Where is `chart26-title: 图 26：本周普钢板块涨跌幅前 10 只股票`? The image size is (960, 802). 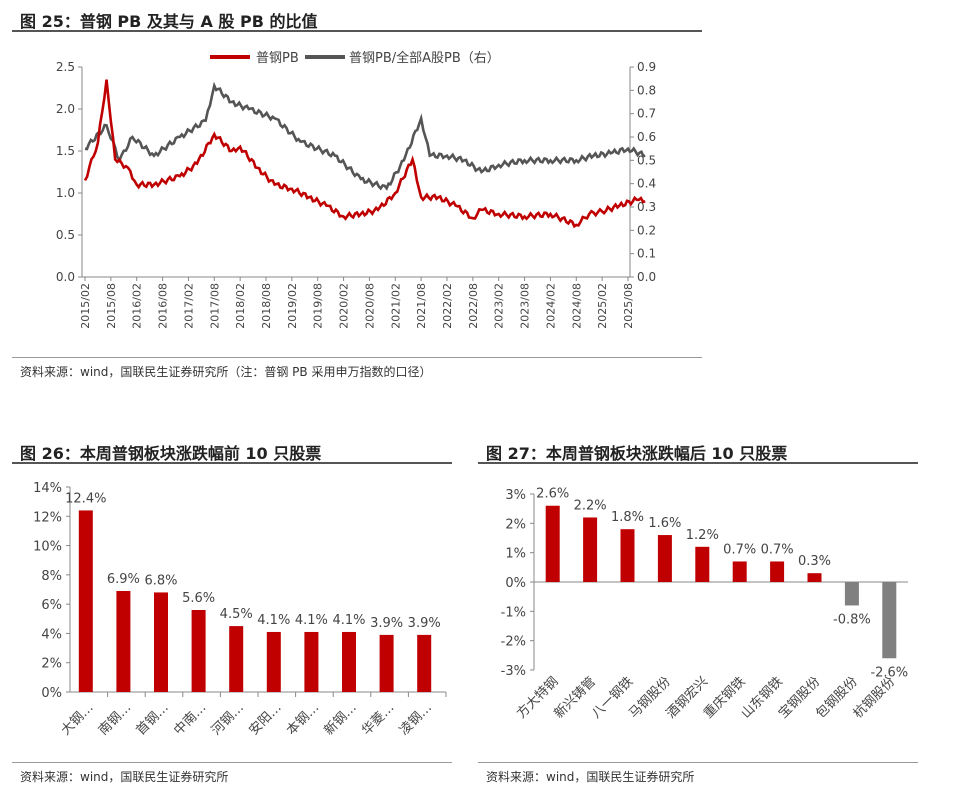
chart26-title: 图 26：本周普钢板块涨跌幅前 10 只股票 is located at coordinates (171, 453).